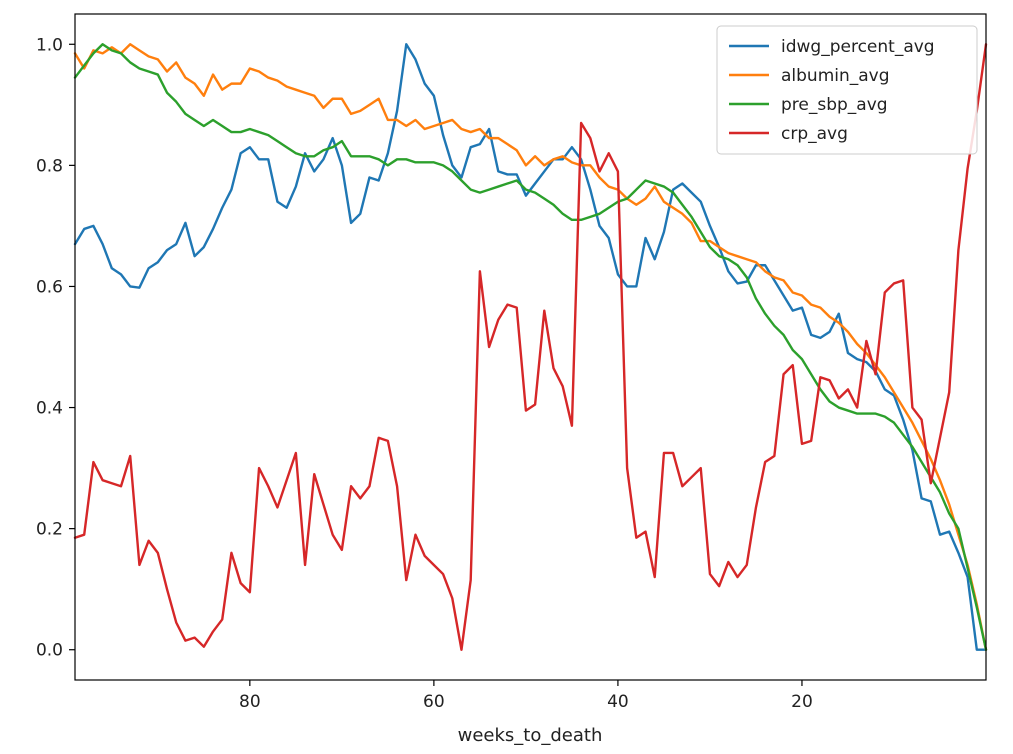 This screenshot has width=1013, height=754. Describe the element at coordinates (49, 530) in the screenshot. I see `y-tick-label: 0.2` at that location.